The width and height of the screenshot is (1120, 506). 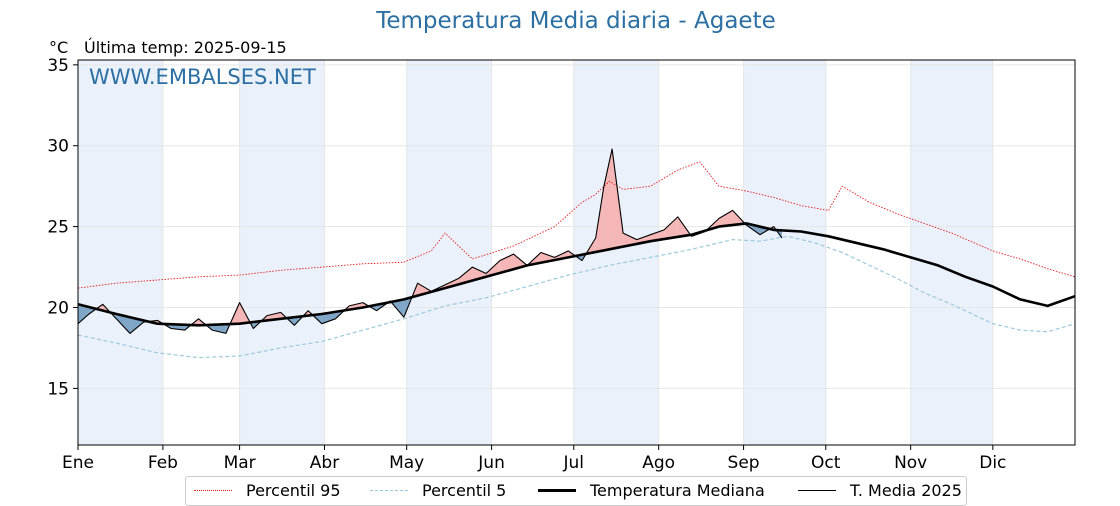 What do you see at coordinates (78, 463) in the screenshot?
I see `x-tick-label: Ene` at bounding box center [78, 463].